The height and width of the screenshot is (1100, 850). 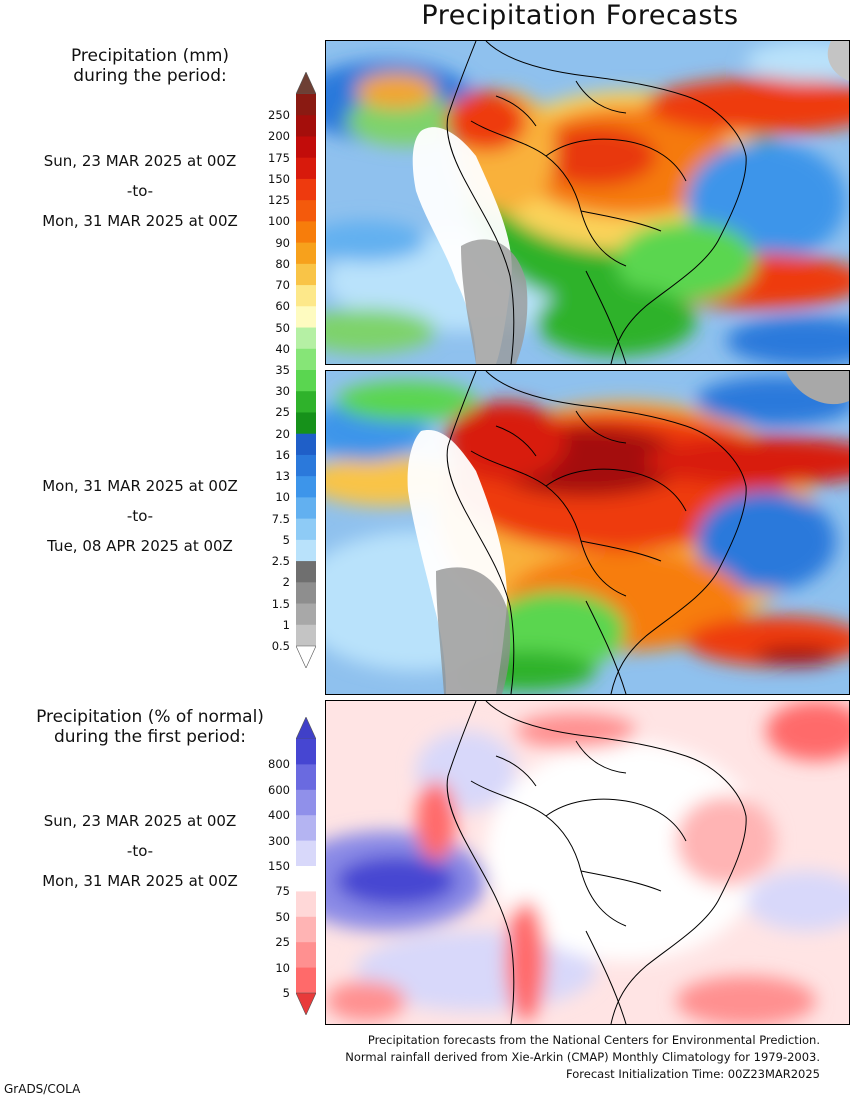 I want to click on mm-scale-label: 1.5, so click(x=280, y=603).